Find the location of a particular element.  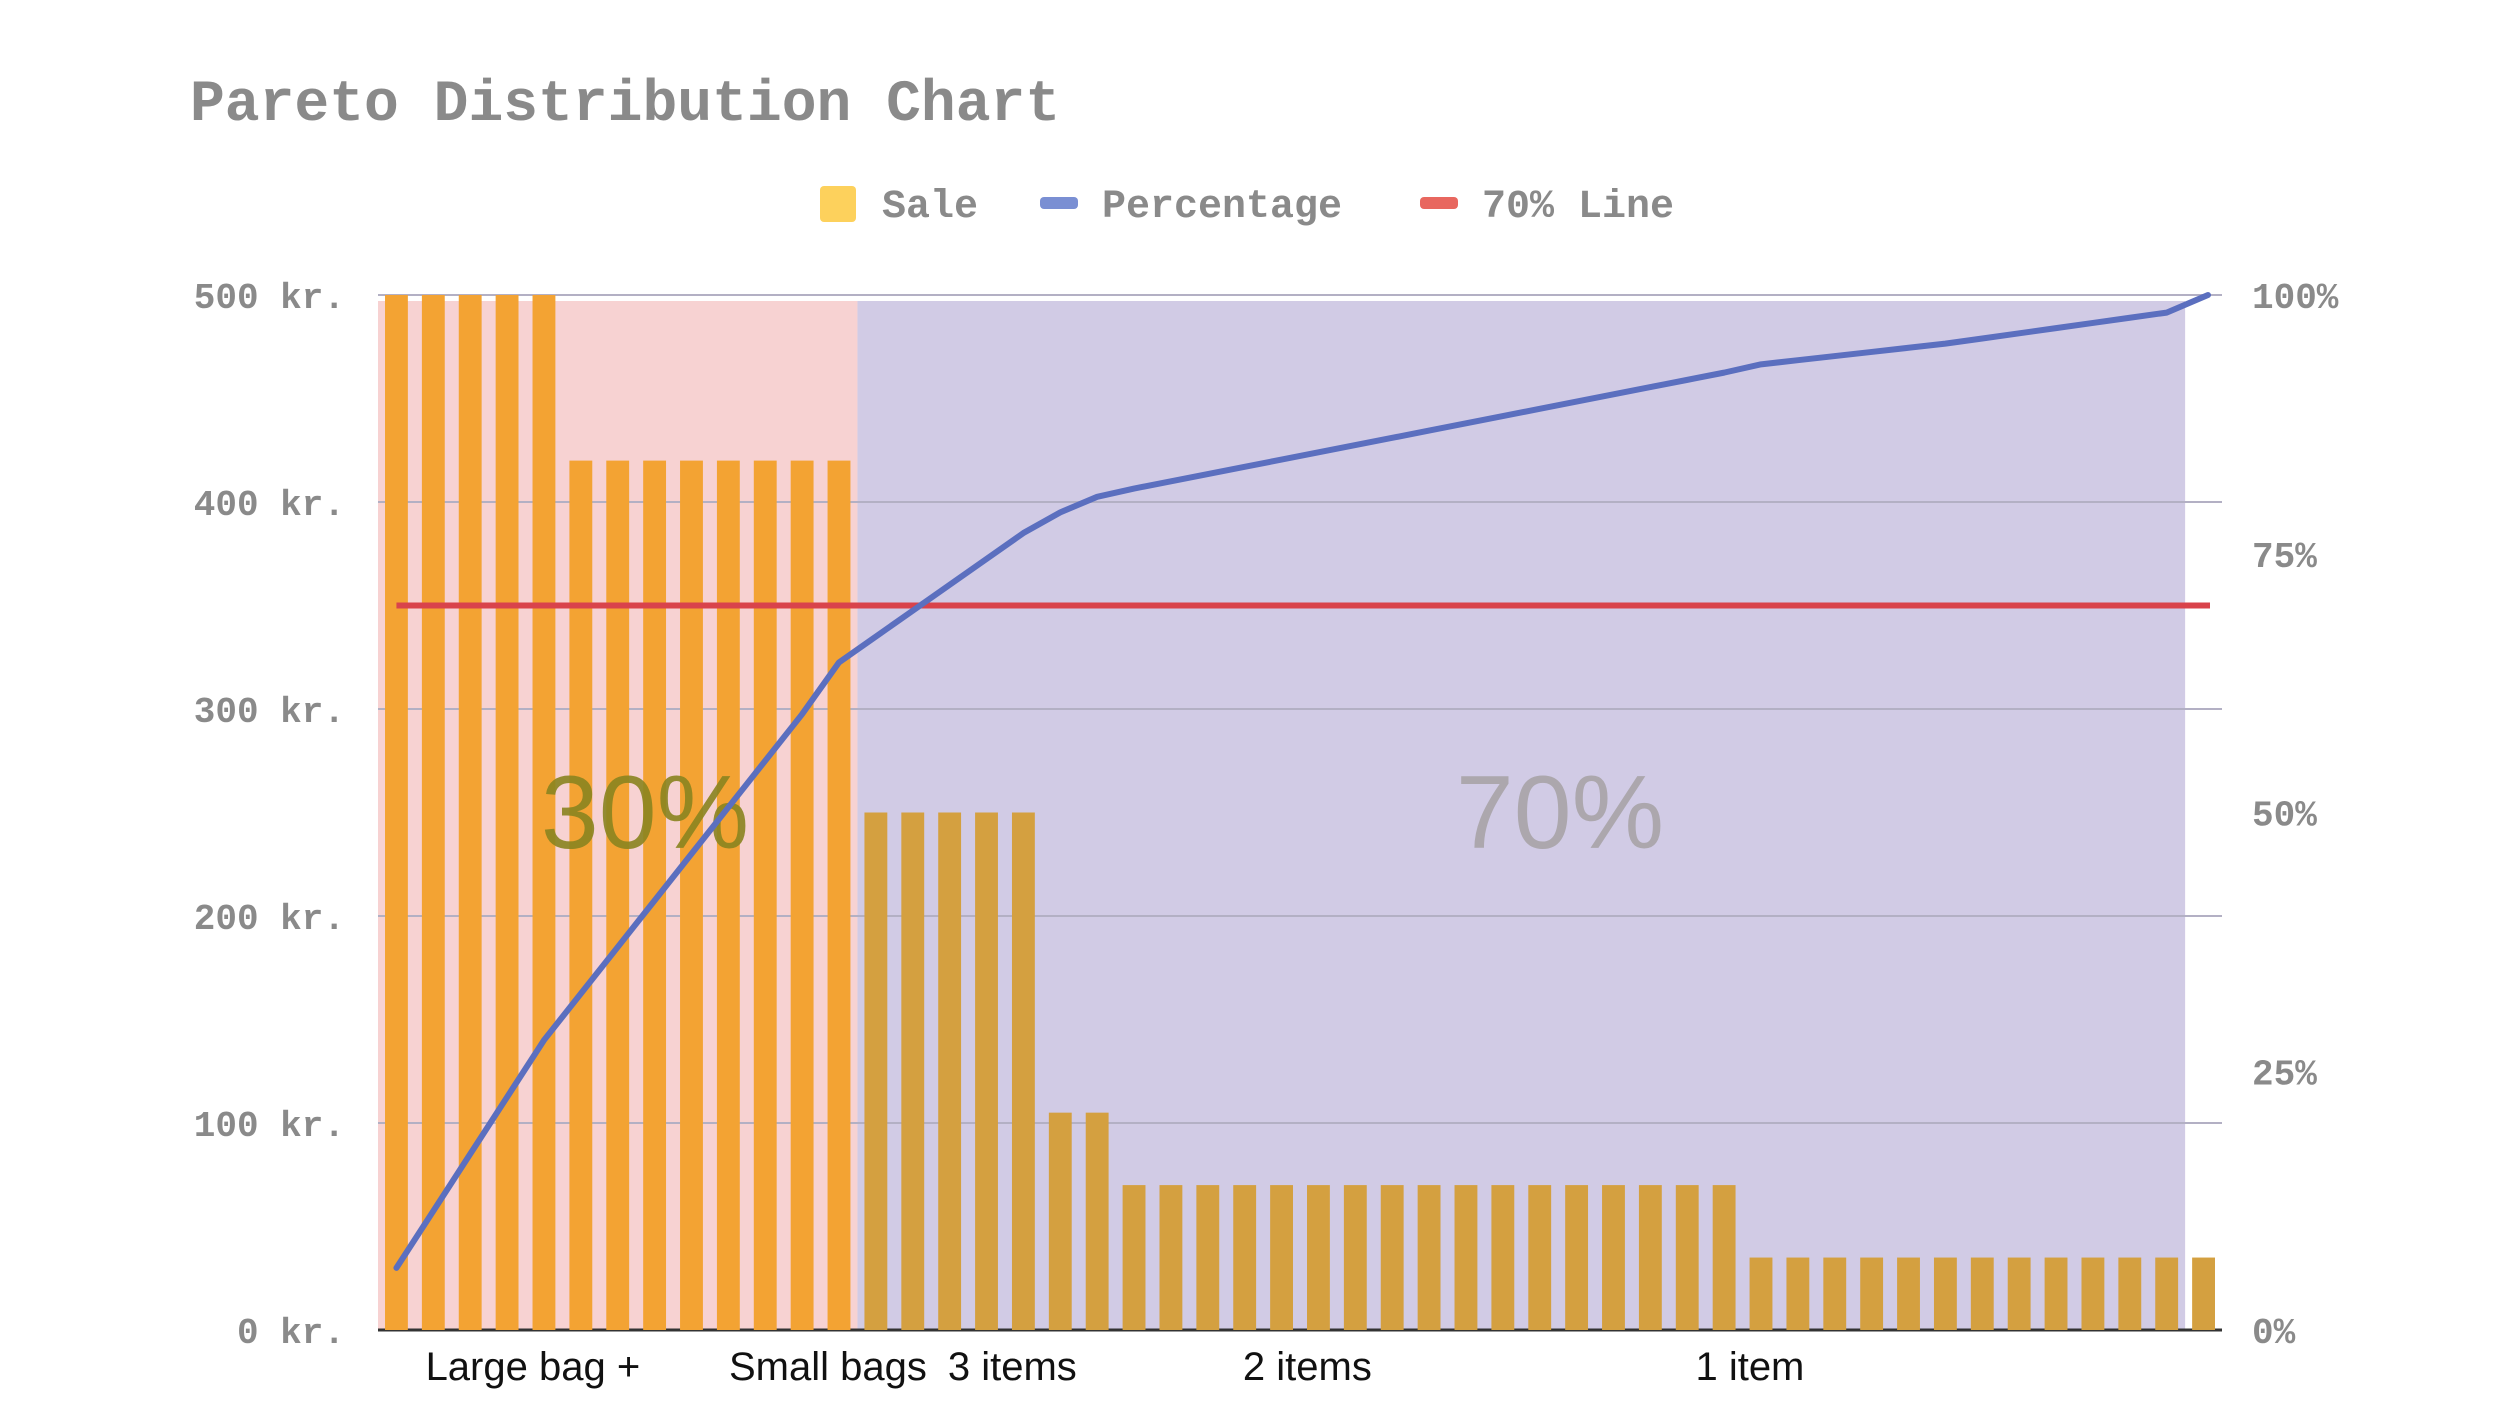

legend-label-sale: Sale is located at coordinates (930, 207).